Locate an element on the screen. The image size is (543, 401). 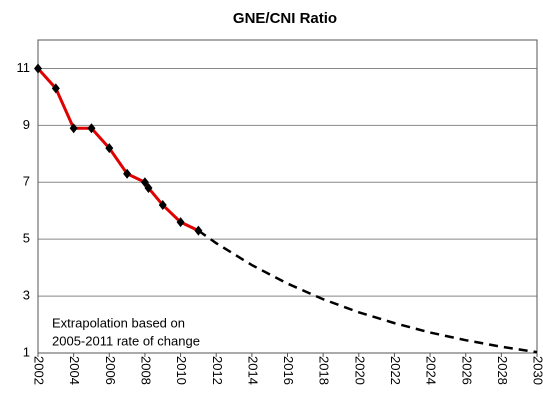
x-tick-label: 2026 is located at coordinates (466, 370).